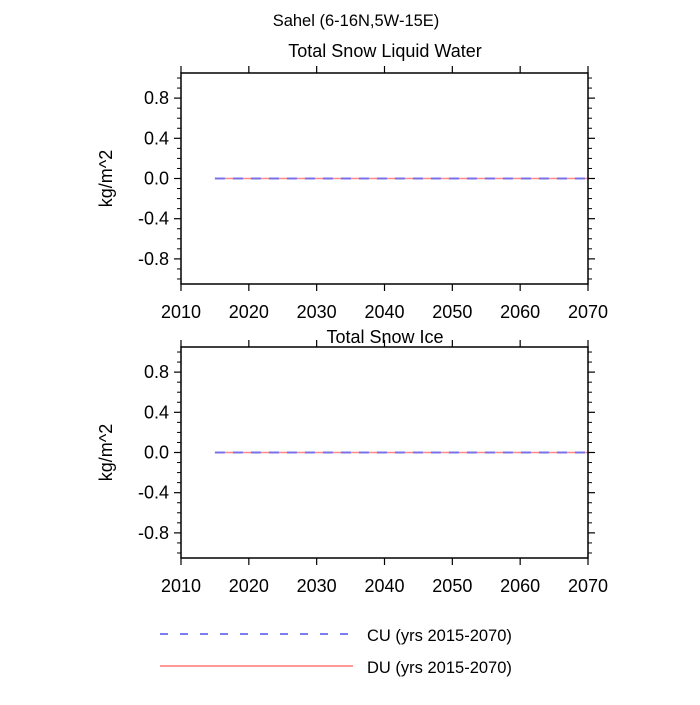 Image resolution: width=700 pixels, height=705 pixels. I want to click on legend-label-cu: CU (yrs 2015-2070), so click(439, 636).